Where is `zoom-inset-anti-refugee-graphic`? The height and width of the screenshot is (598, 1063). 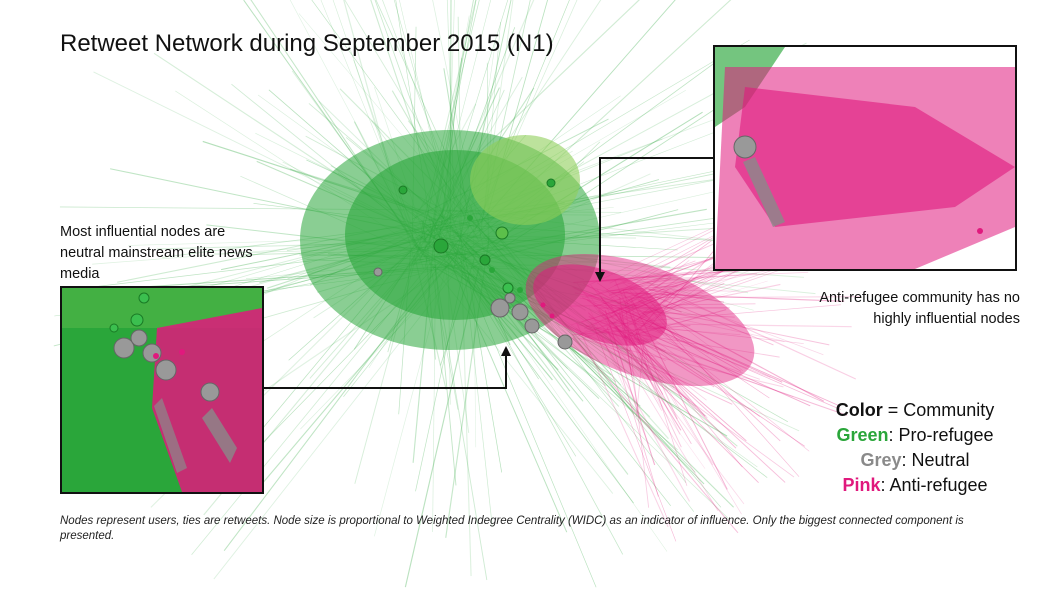 zoom-inset-anti-refugee-graphic is located at coordinates (865, 158).